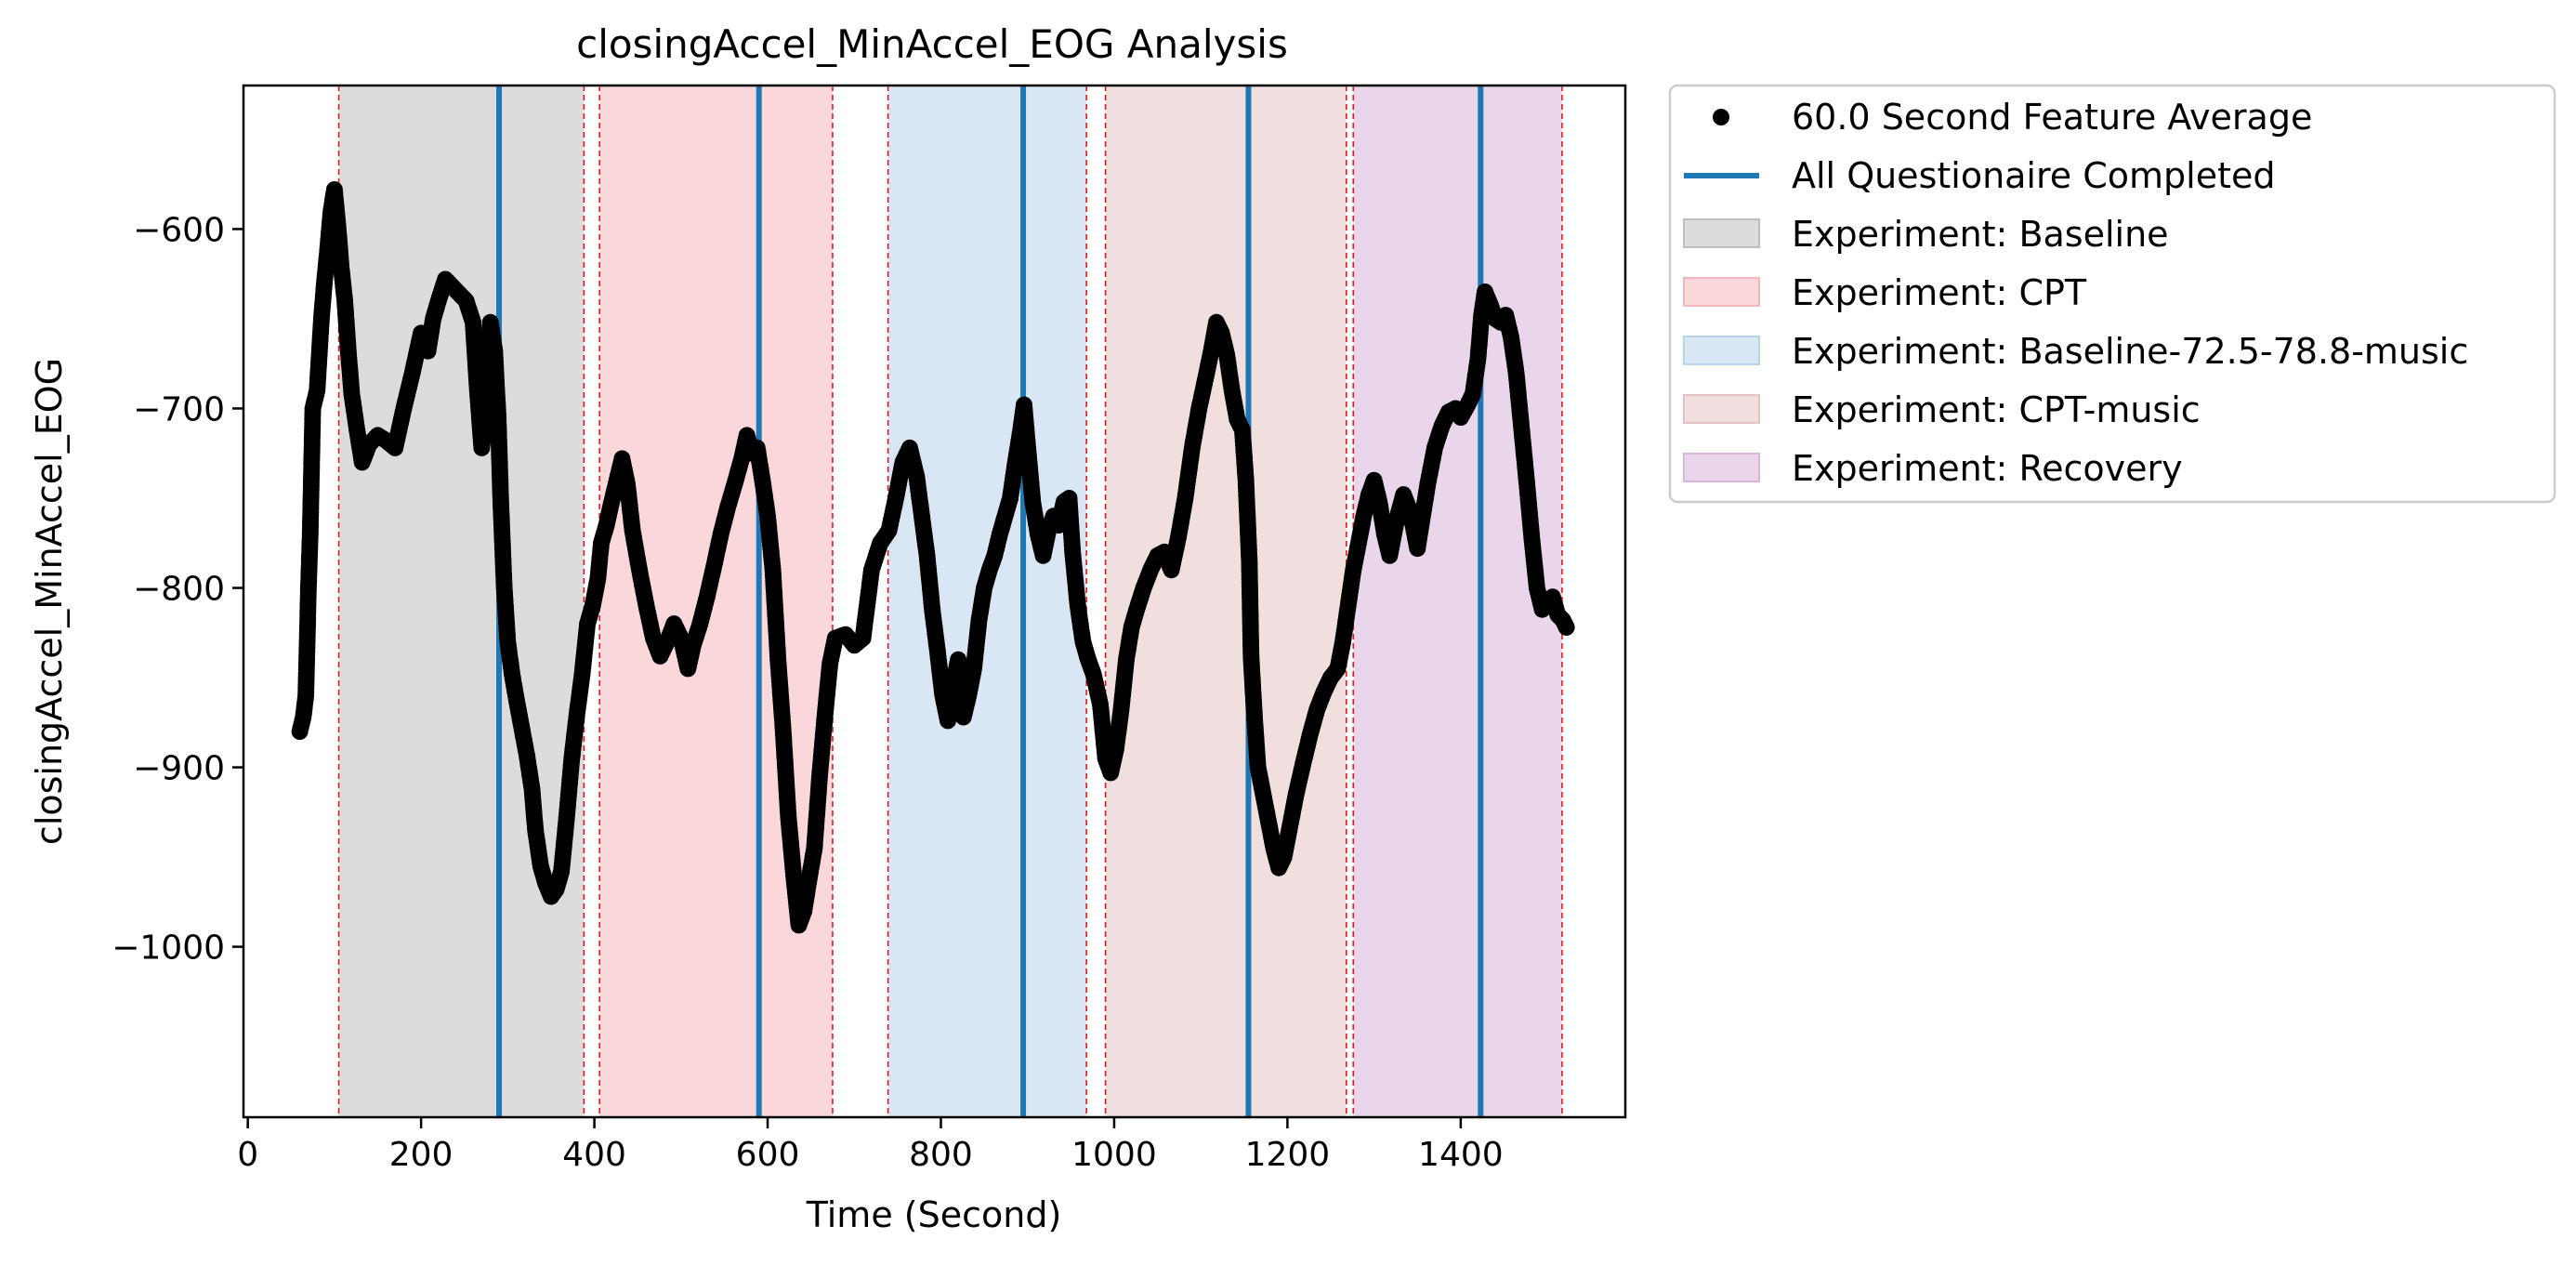 The image size is (2576, 1265). Describe the element at coordinates (1721, 117) in the screenshot. I see `legend-marker-points` at that location.